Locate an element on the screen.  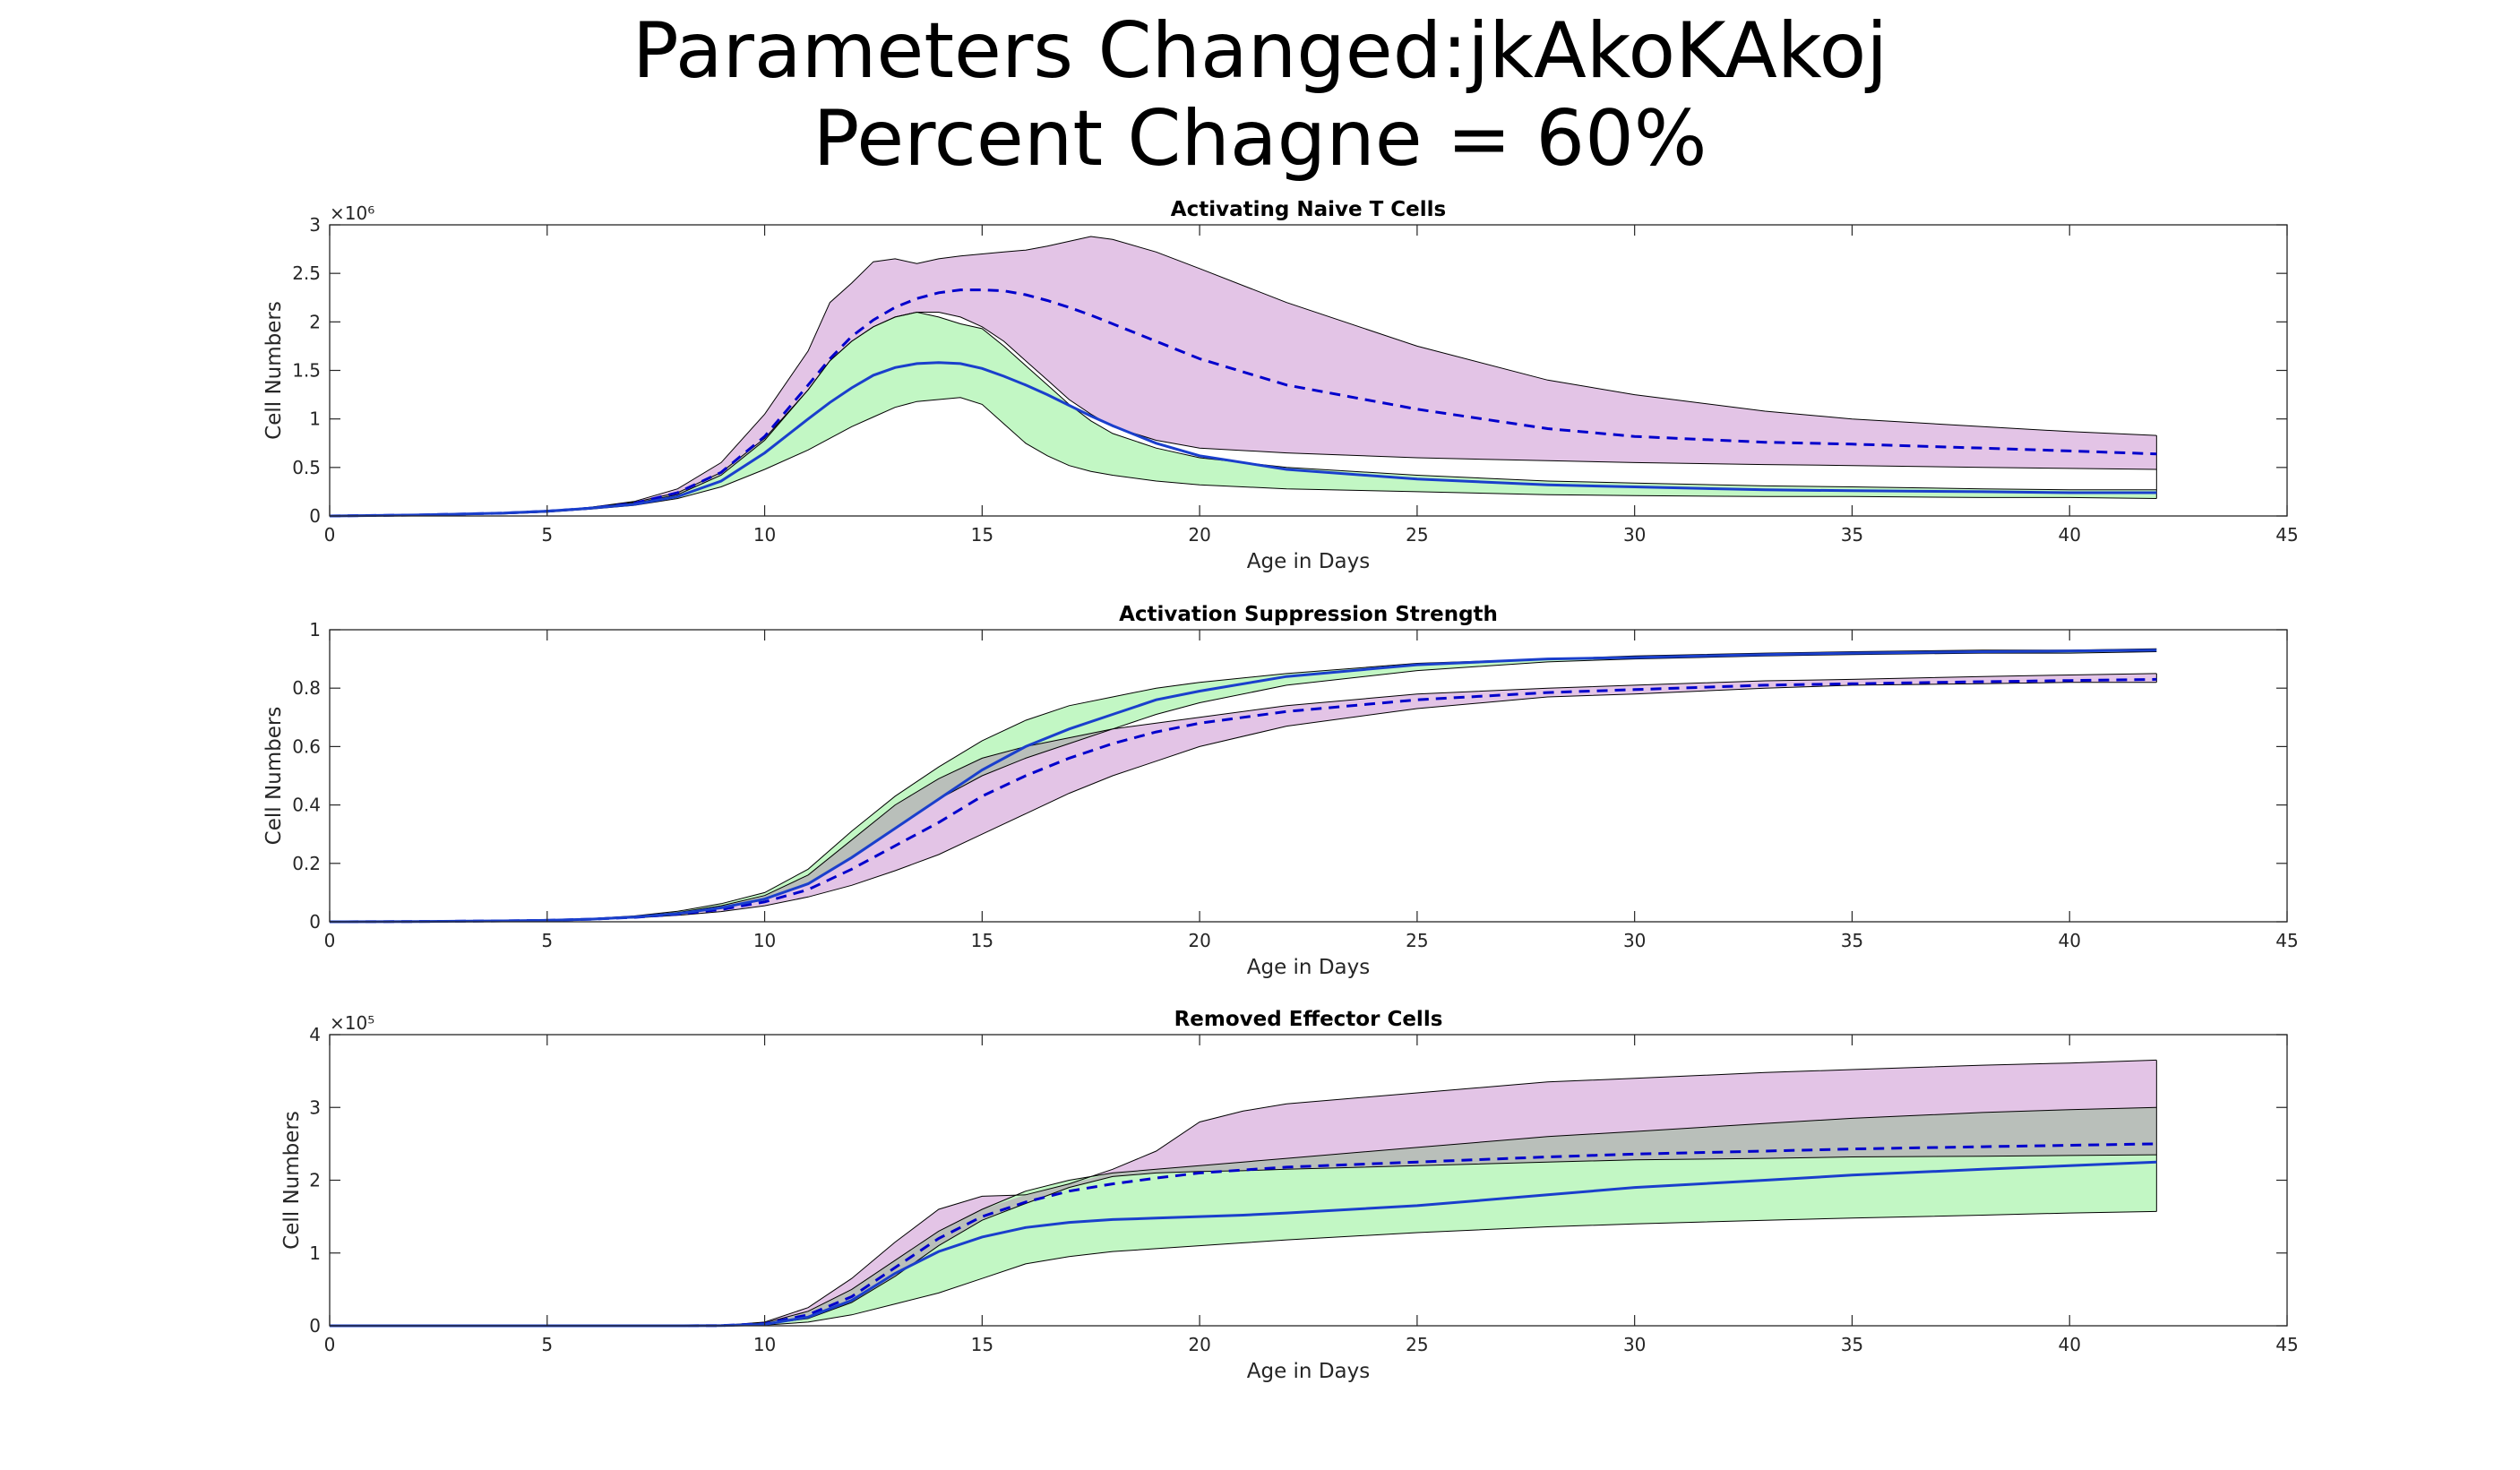
magenta-lower-edge is located at coordinates (1243, 415).